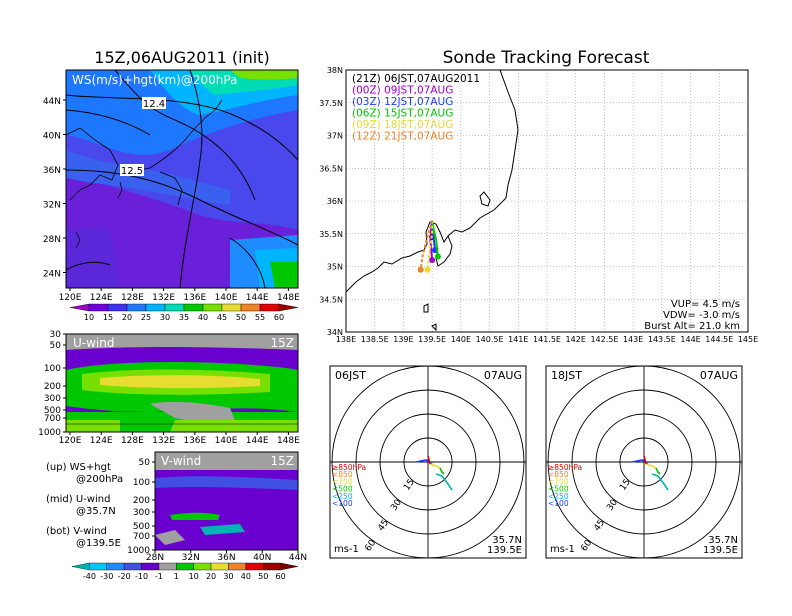  I want to click on map-lon-tick-label: 140E, so click(461, 339).